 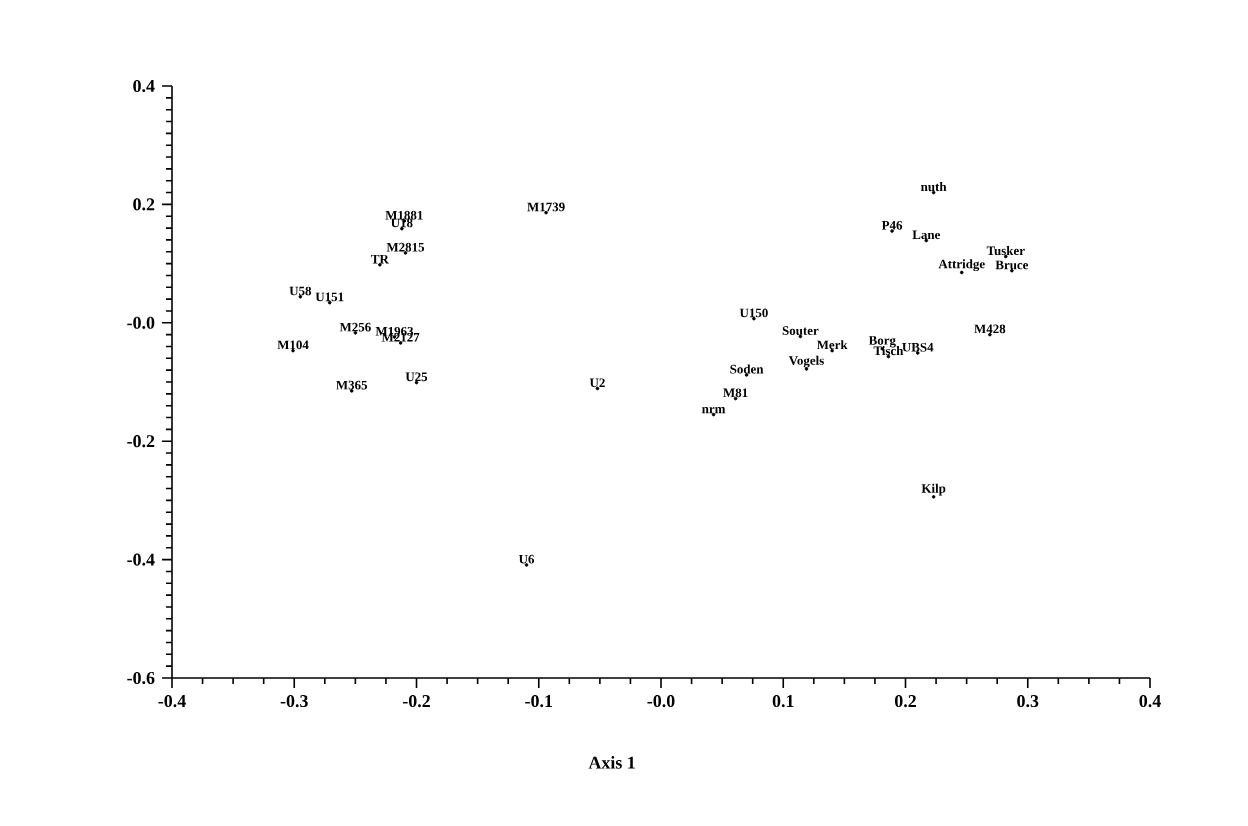 I want to click on x-tick-label: 0.4, so click(x=1150, y=701).